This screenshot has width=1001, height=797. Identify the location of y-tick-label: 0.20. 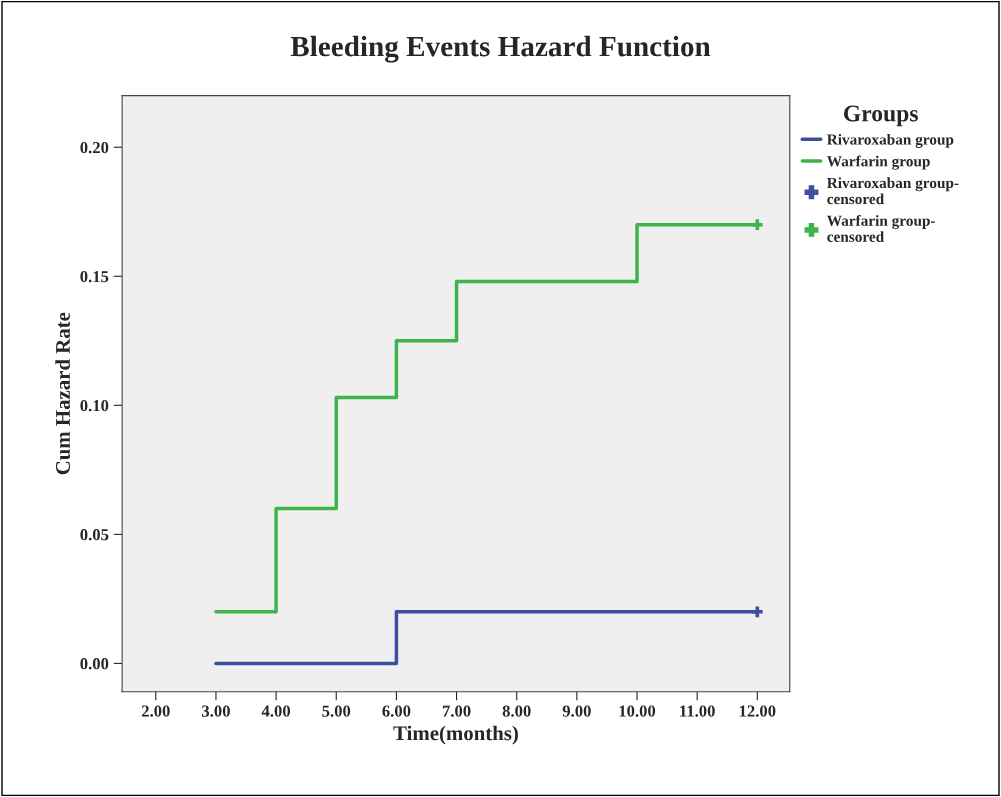
(94, 147).